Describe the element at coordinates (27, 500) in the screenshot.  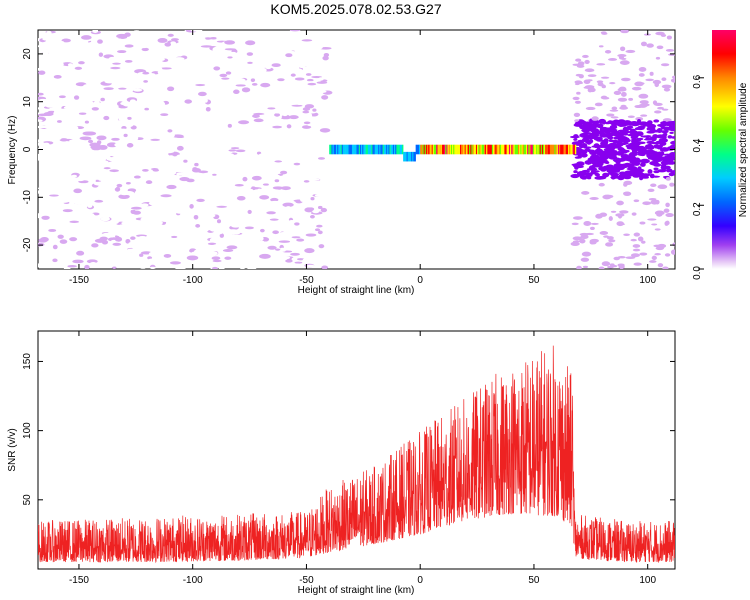
I see `y-tick-label: 50` at that location.